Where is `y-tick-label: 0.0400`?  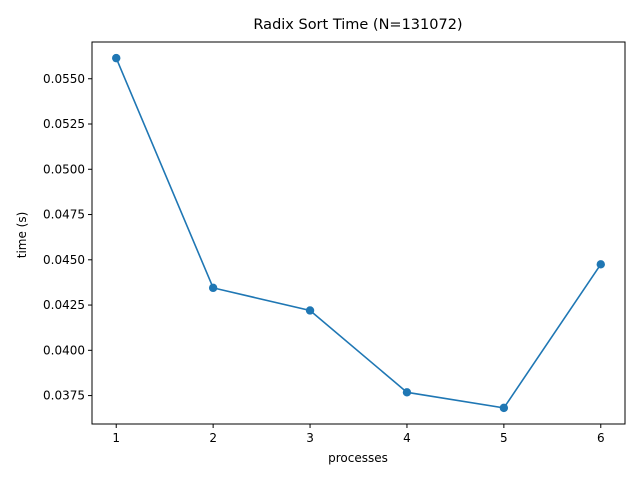
y-tick-label: 0.0400 is located at coordinates (64, 350).